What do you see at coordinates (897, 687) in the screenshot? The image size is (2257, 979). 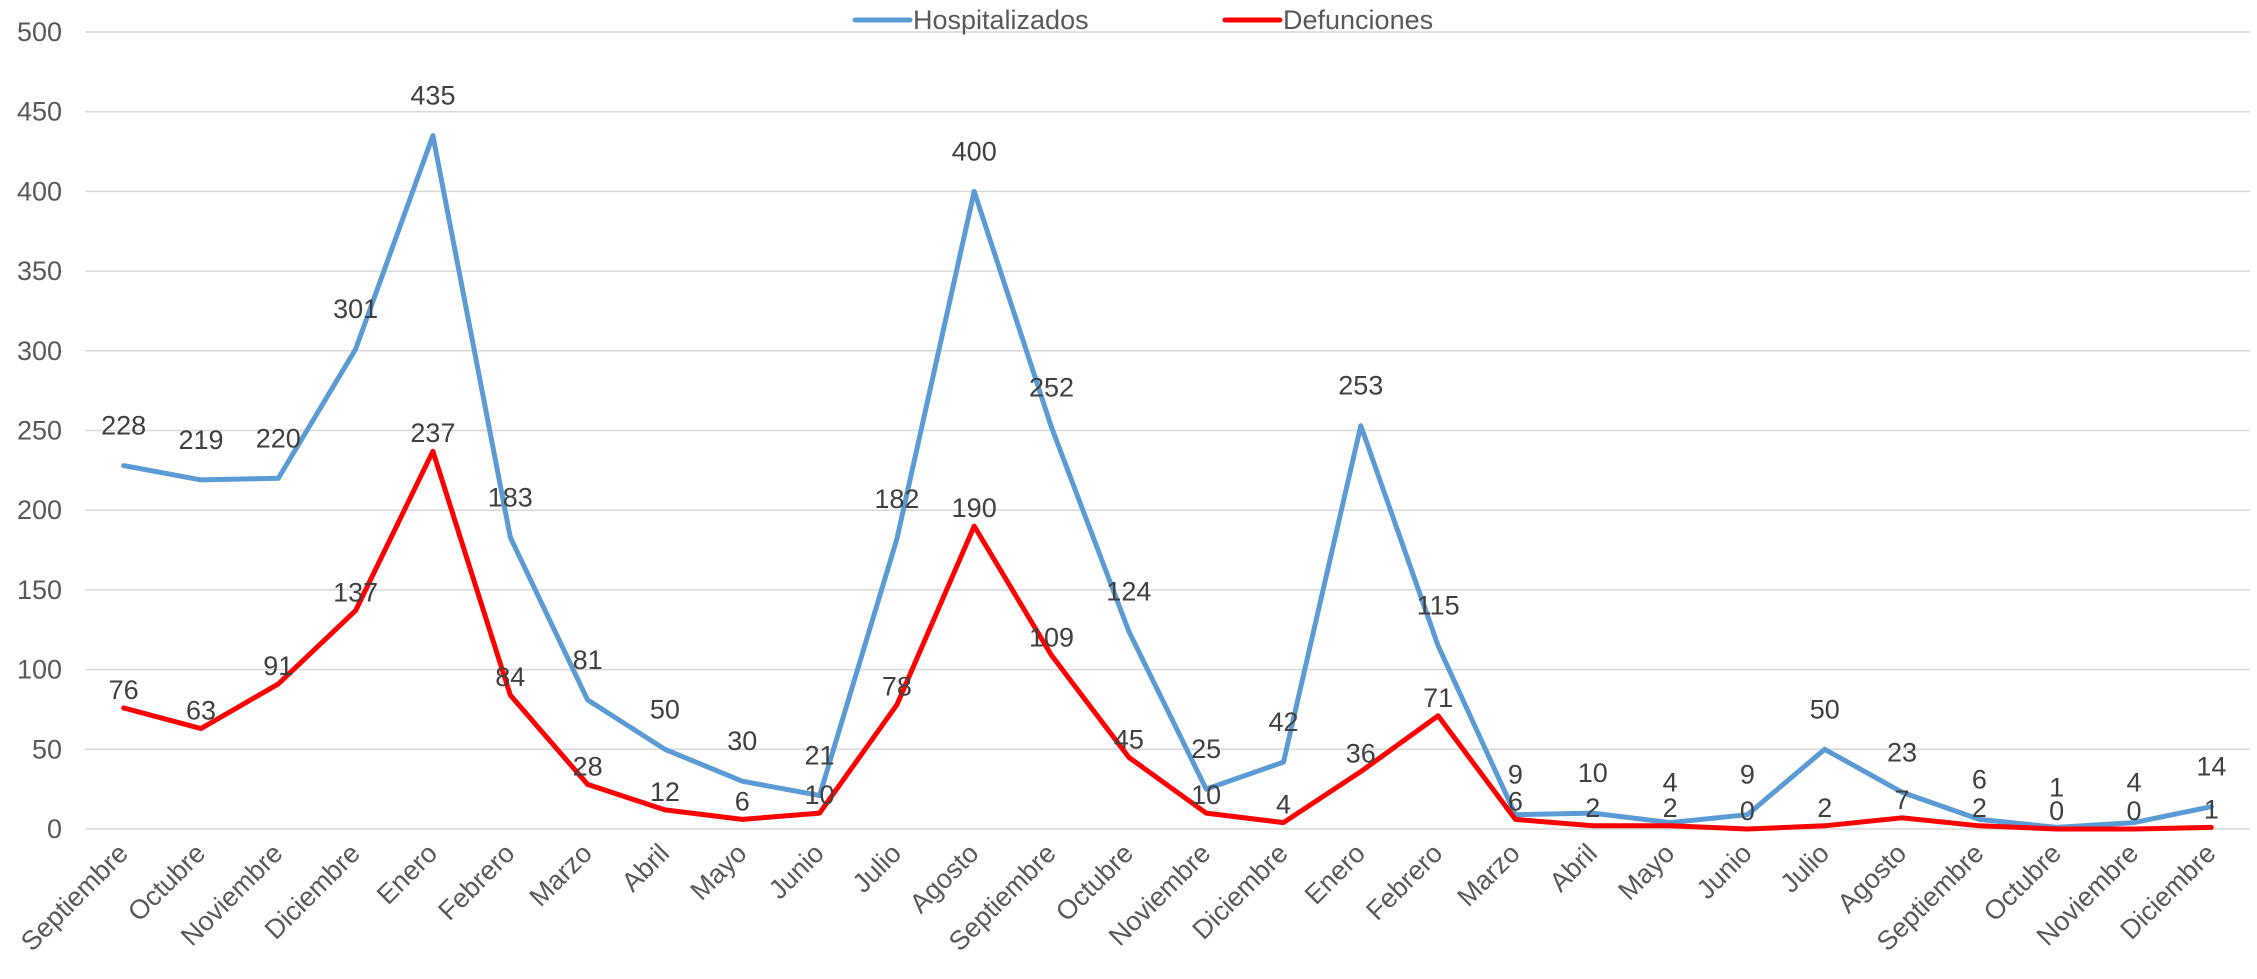 I see `data-label-defunciones: 78` at bounding box center [897, 687].